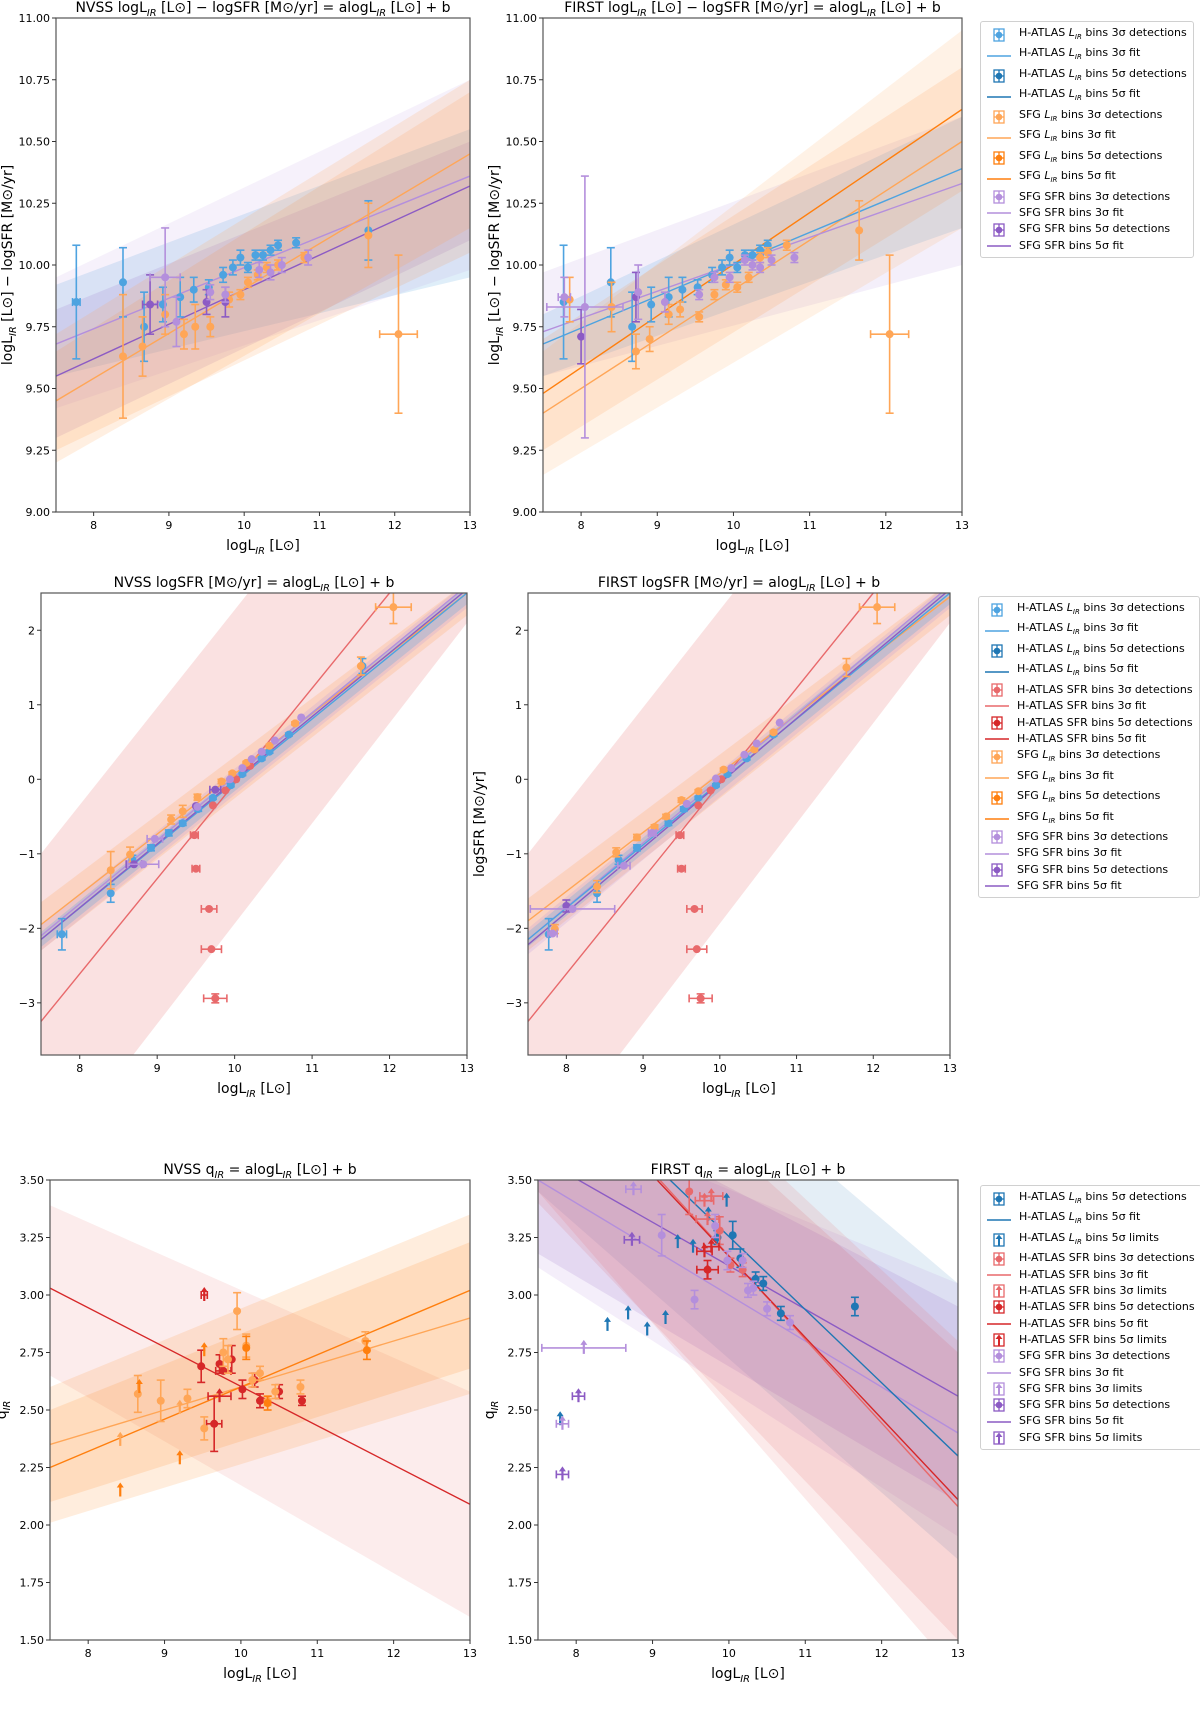  What do you see at coordinates (1086, 35) in the screenshot?
I see `legend-item: H-ATLAS LIR bins 3σ detections` at bounding box center [1086, 35].